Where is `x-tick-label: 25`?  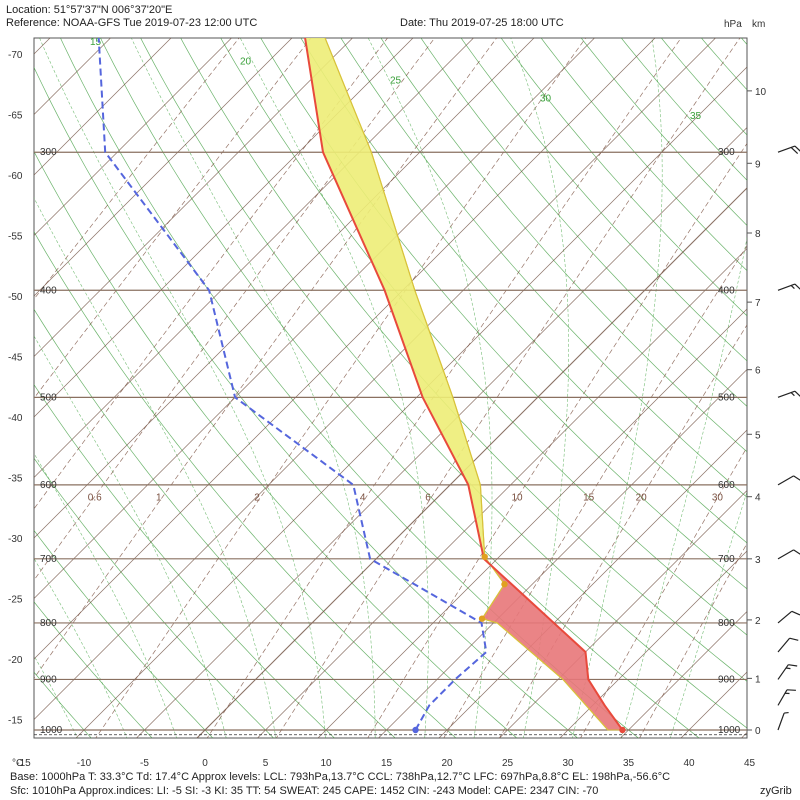 x-tick-label: 25 is located at coordinates (508, 763).